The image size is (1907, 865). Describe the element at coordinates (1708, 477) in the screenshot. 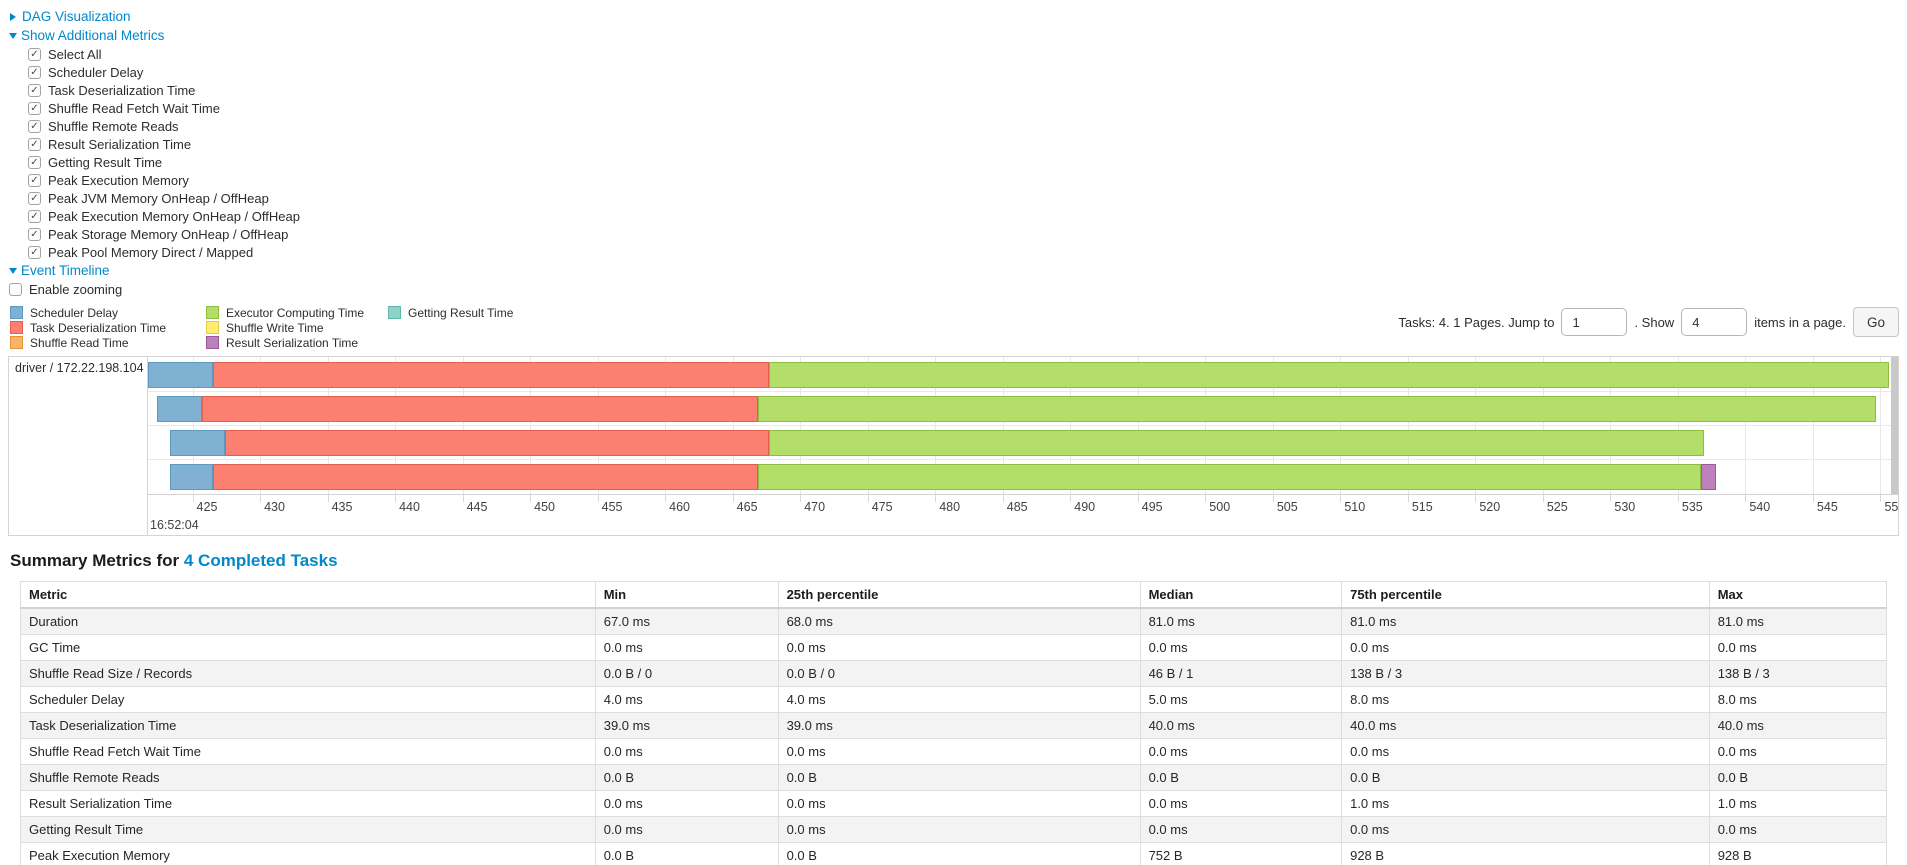

I see `task-bar-segment-result_serialization` at that location.